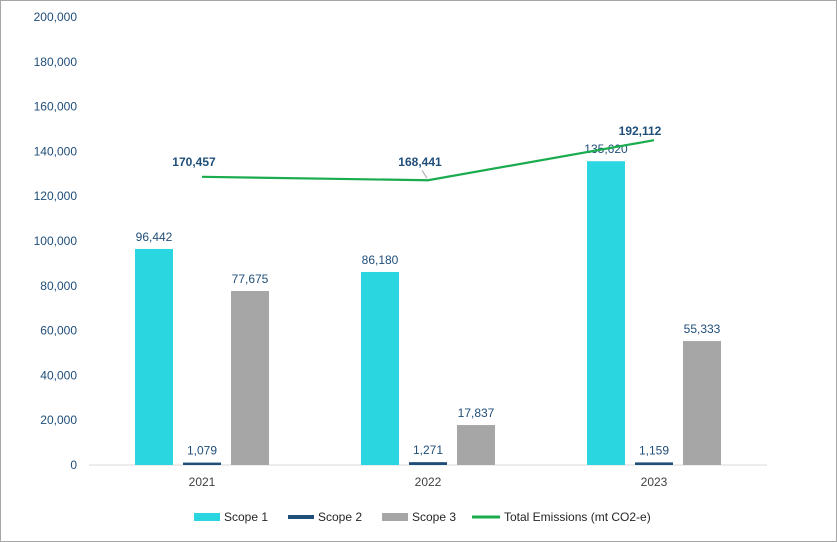  What do you see at coordinates (56, 196) in the screenshot?
I see `y-tick-label: 120,000` at bounding box center [56, 196].